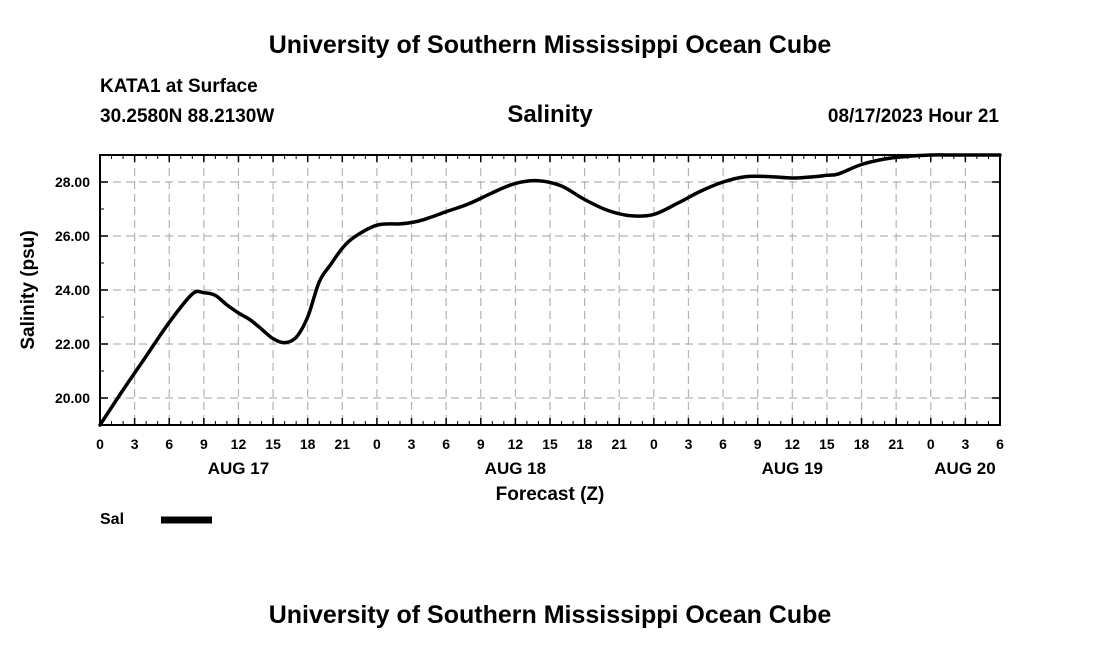 The width and height of the screenshot is (1100, 650). I want to click on y-tick-labels: 20.00 22.00 24.00 26.00 28.00, so click(72, 290).